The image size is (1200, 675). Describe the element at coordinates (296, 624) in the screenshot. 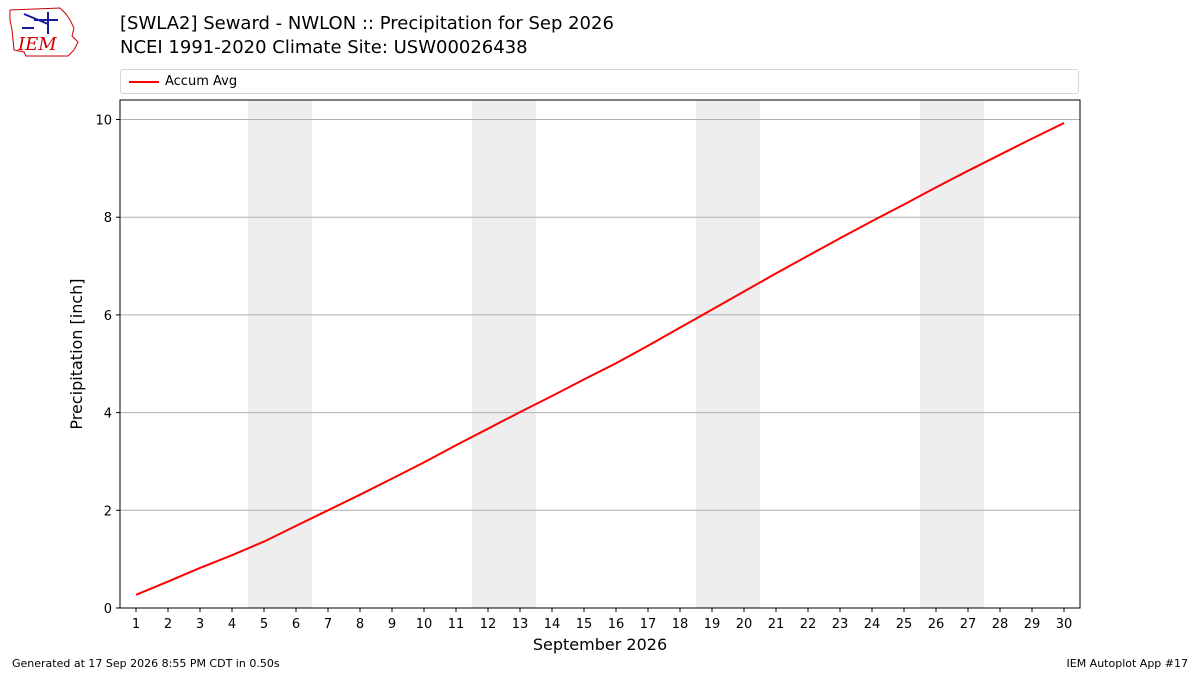

I see `x-tick-label: 6` at that location.